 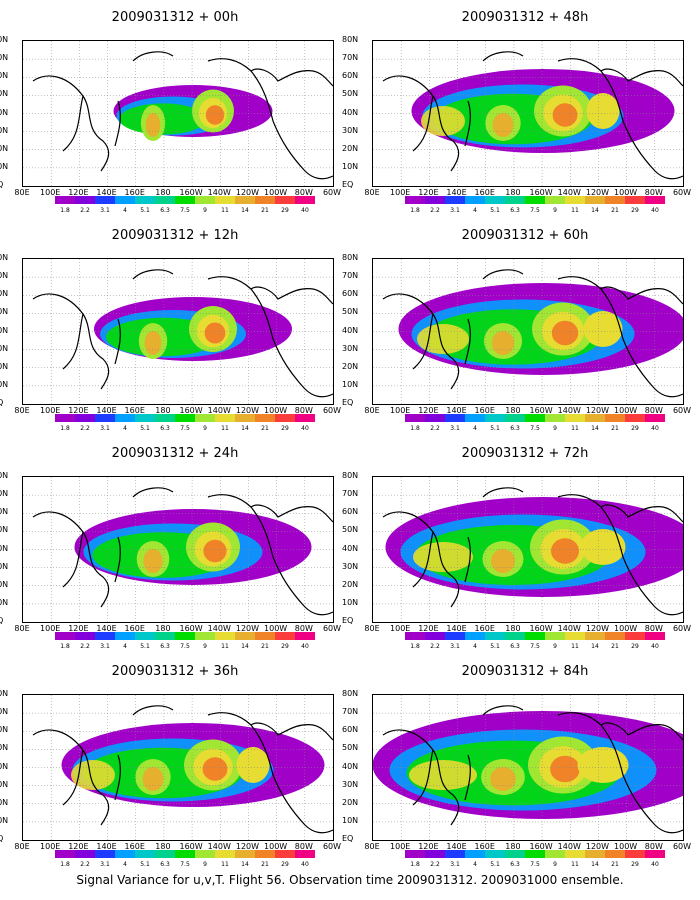 What do you see at coordinates (513, 410) in the screenshot?
I see `lon-tick-label: 180` at bounding box center [513, 410].